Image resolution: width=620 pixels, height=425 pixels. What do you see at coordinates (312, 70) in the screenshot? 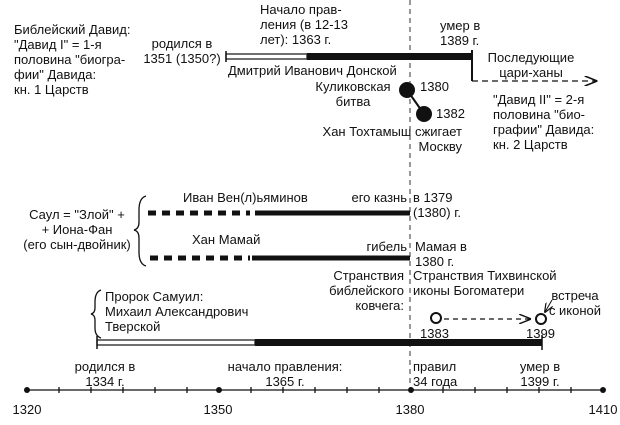
I see `dmitry-name: Дмитрий Иванович Донской` at bounding box center [312, 70].